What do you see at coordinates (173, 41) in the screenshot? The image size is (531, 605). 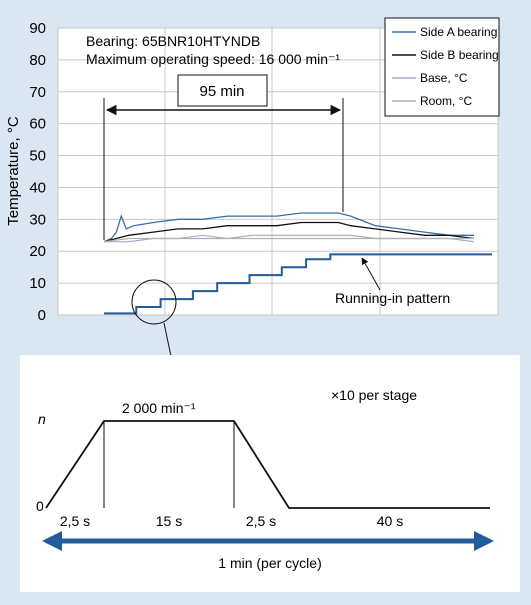 I see `bearing-label: Bearing: 65BNR10HTYNDB` at bounding box center [173, 41].